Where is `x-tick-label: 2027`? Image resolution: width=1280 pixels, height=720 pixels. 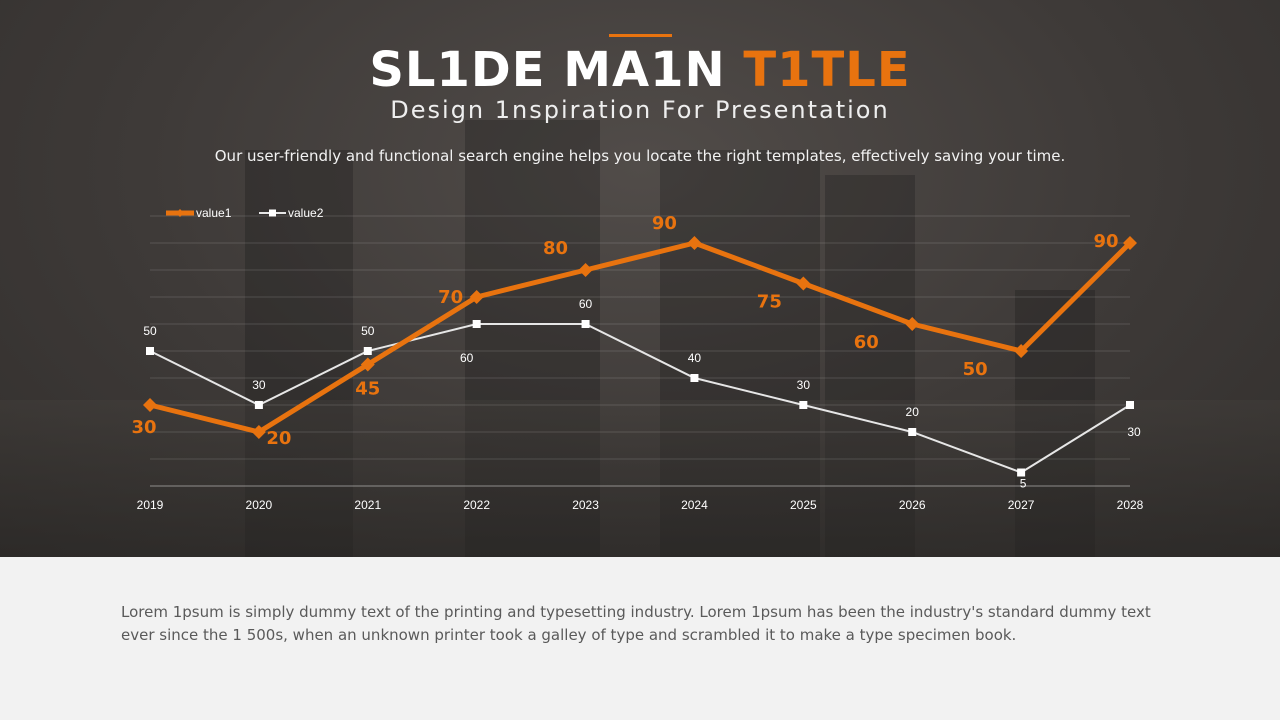
x-tick-label: 2027 is located at coordinates (1021, 505).